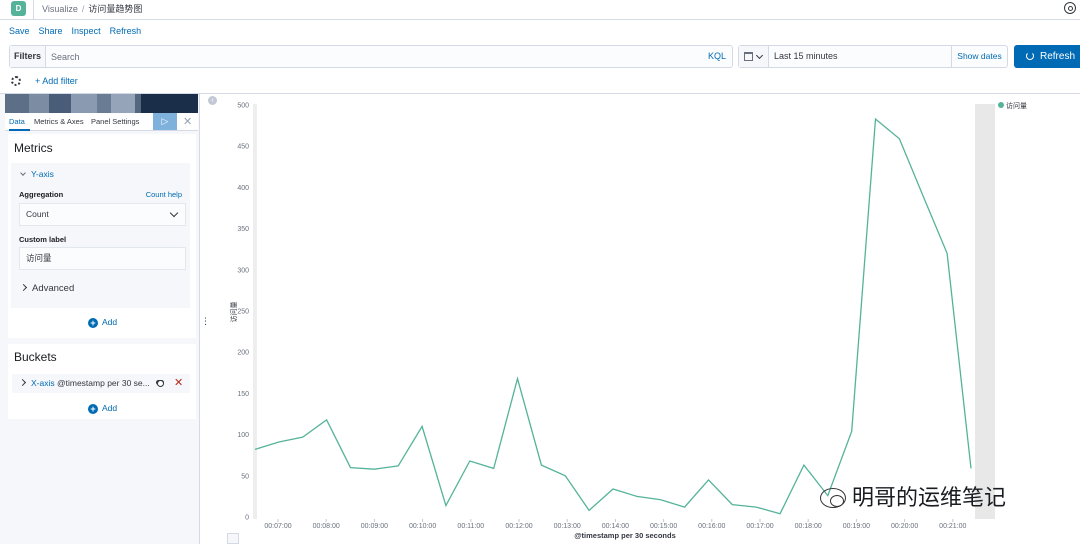 Image resolution: width=1080 pixels, height=544 pixels. I want to click on count-help-link: Count help, so click(163, 194).